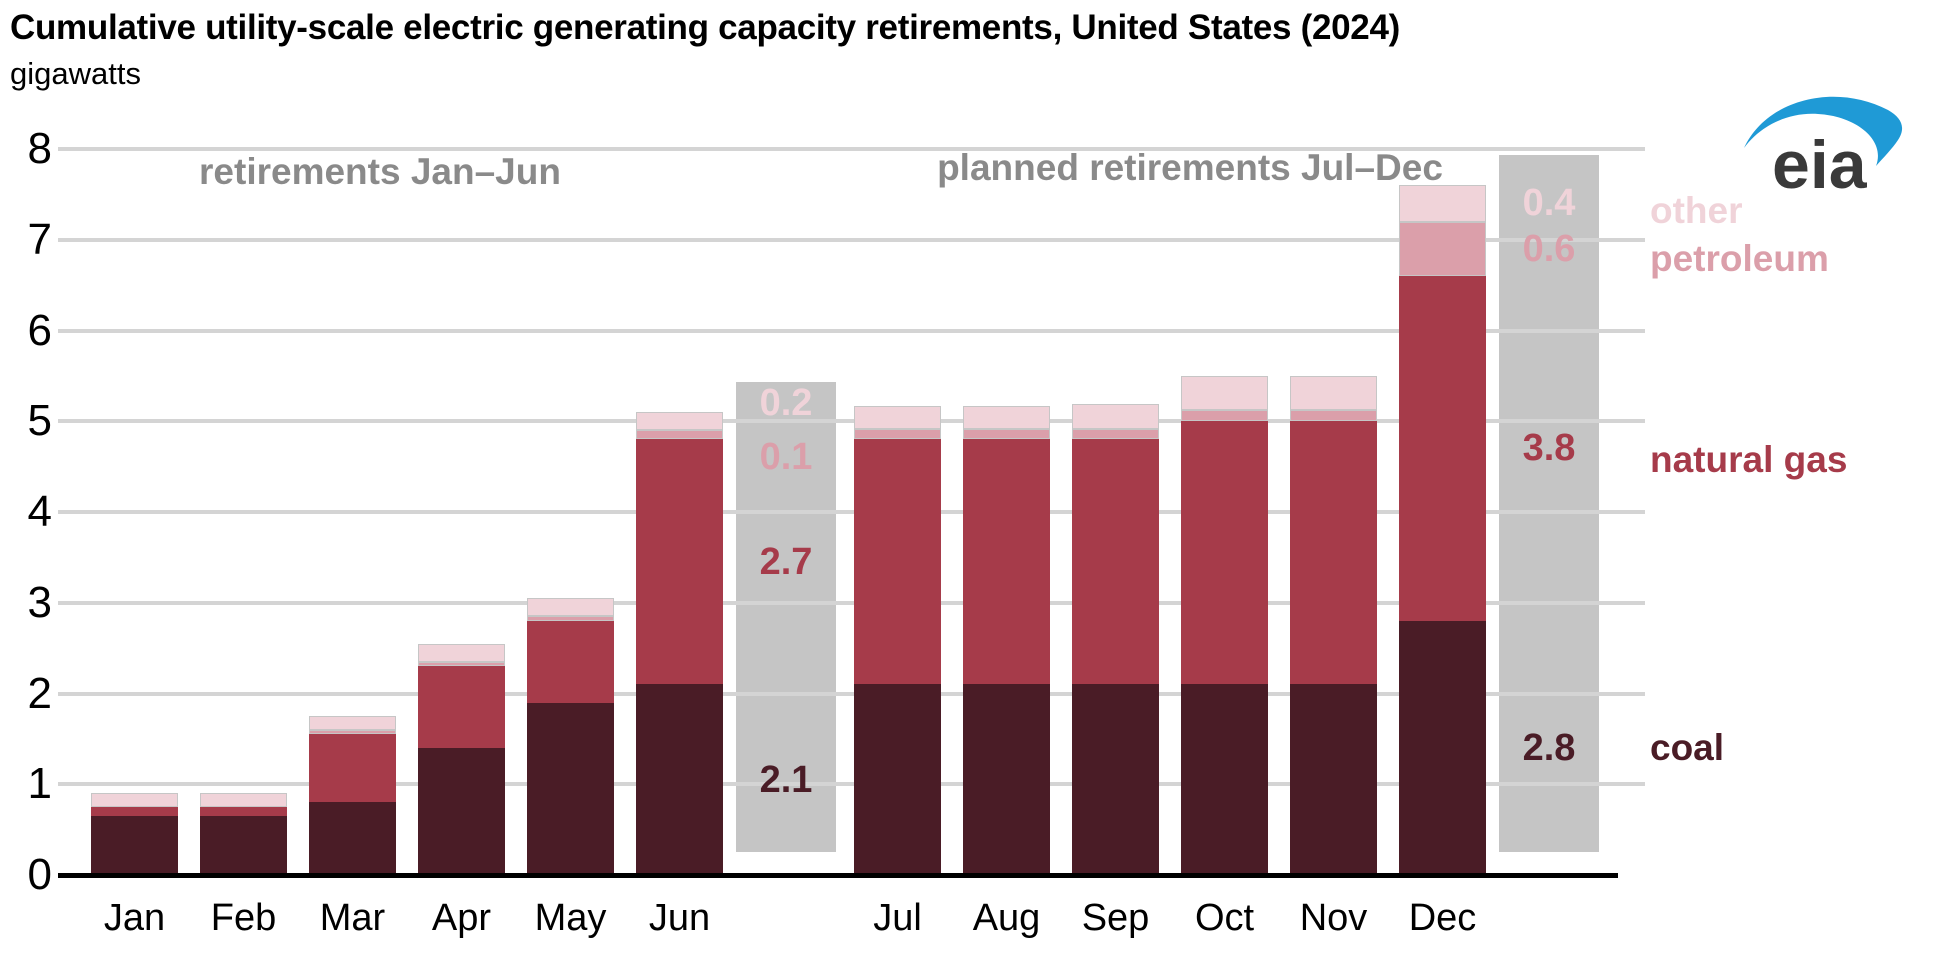 Image resolution: width=1936 pixels, height=959 pixels. I want to click on annotation-value-natural-gas: 2.7, so click(786, 561).